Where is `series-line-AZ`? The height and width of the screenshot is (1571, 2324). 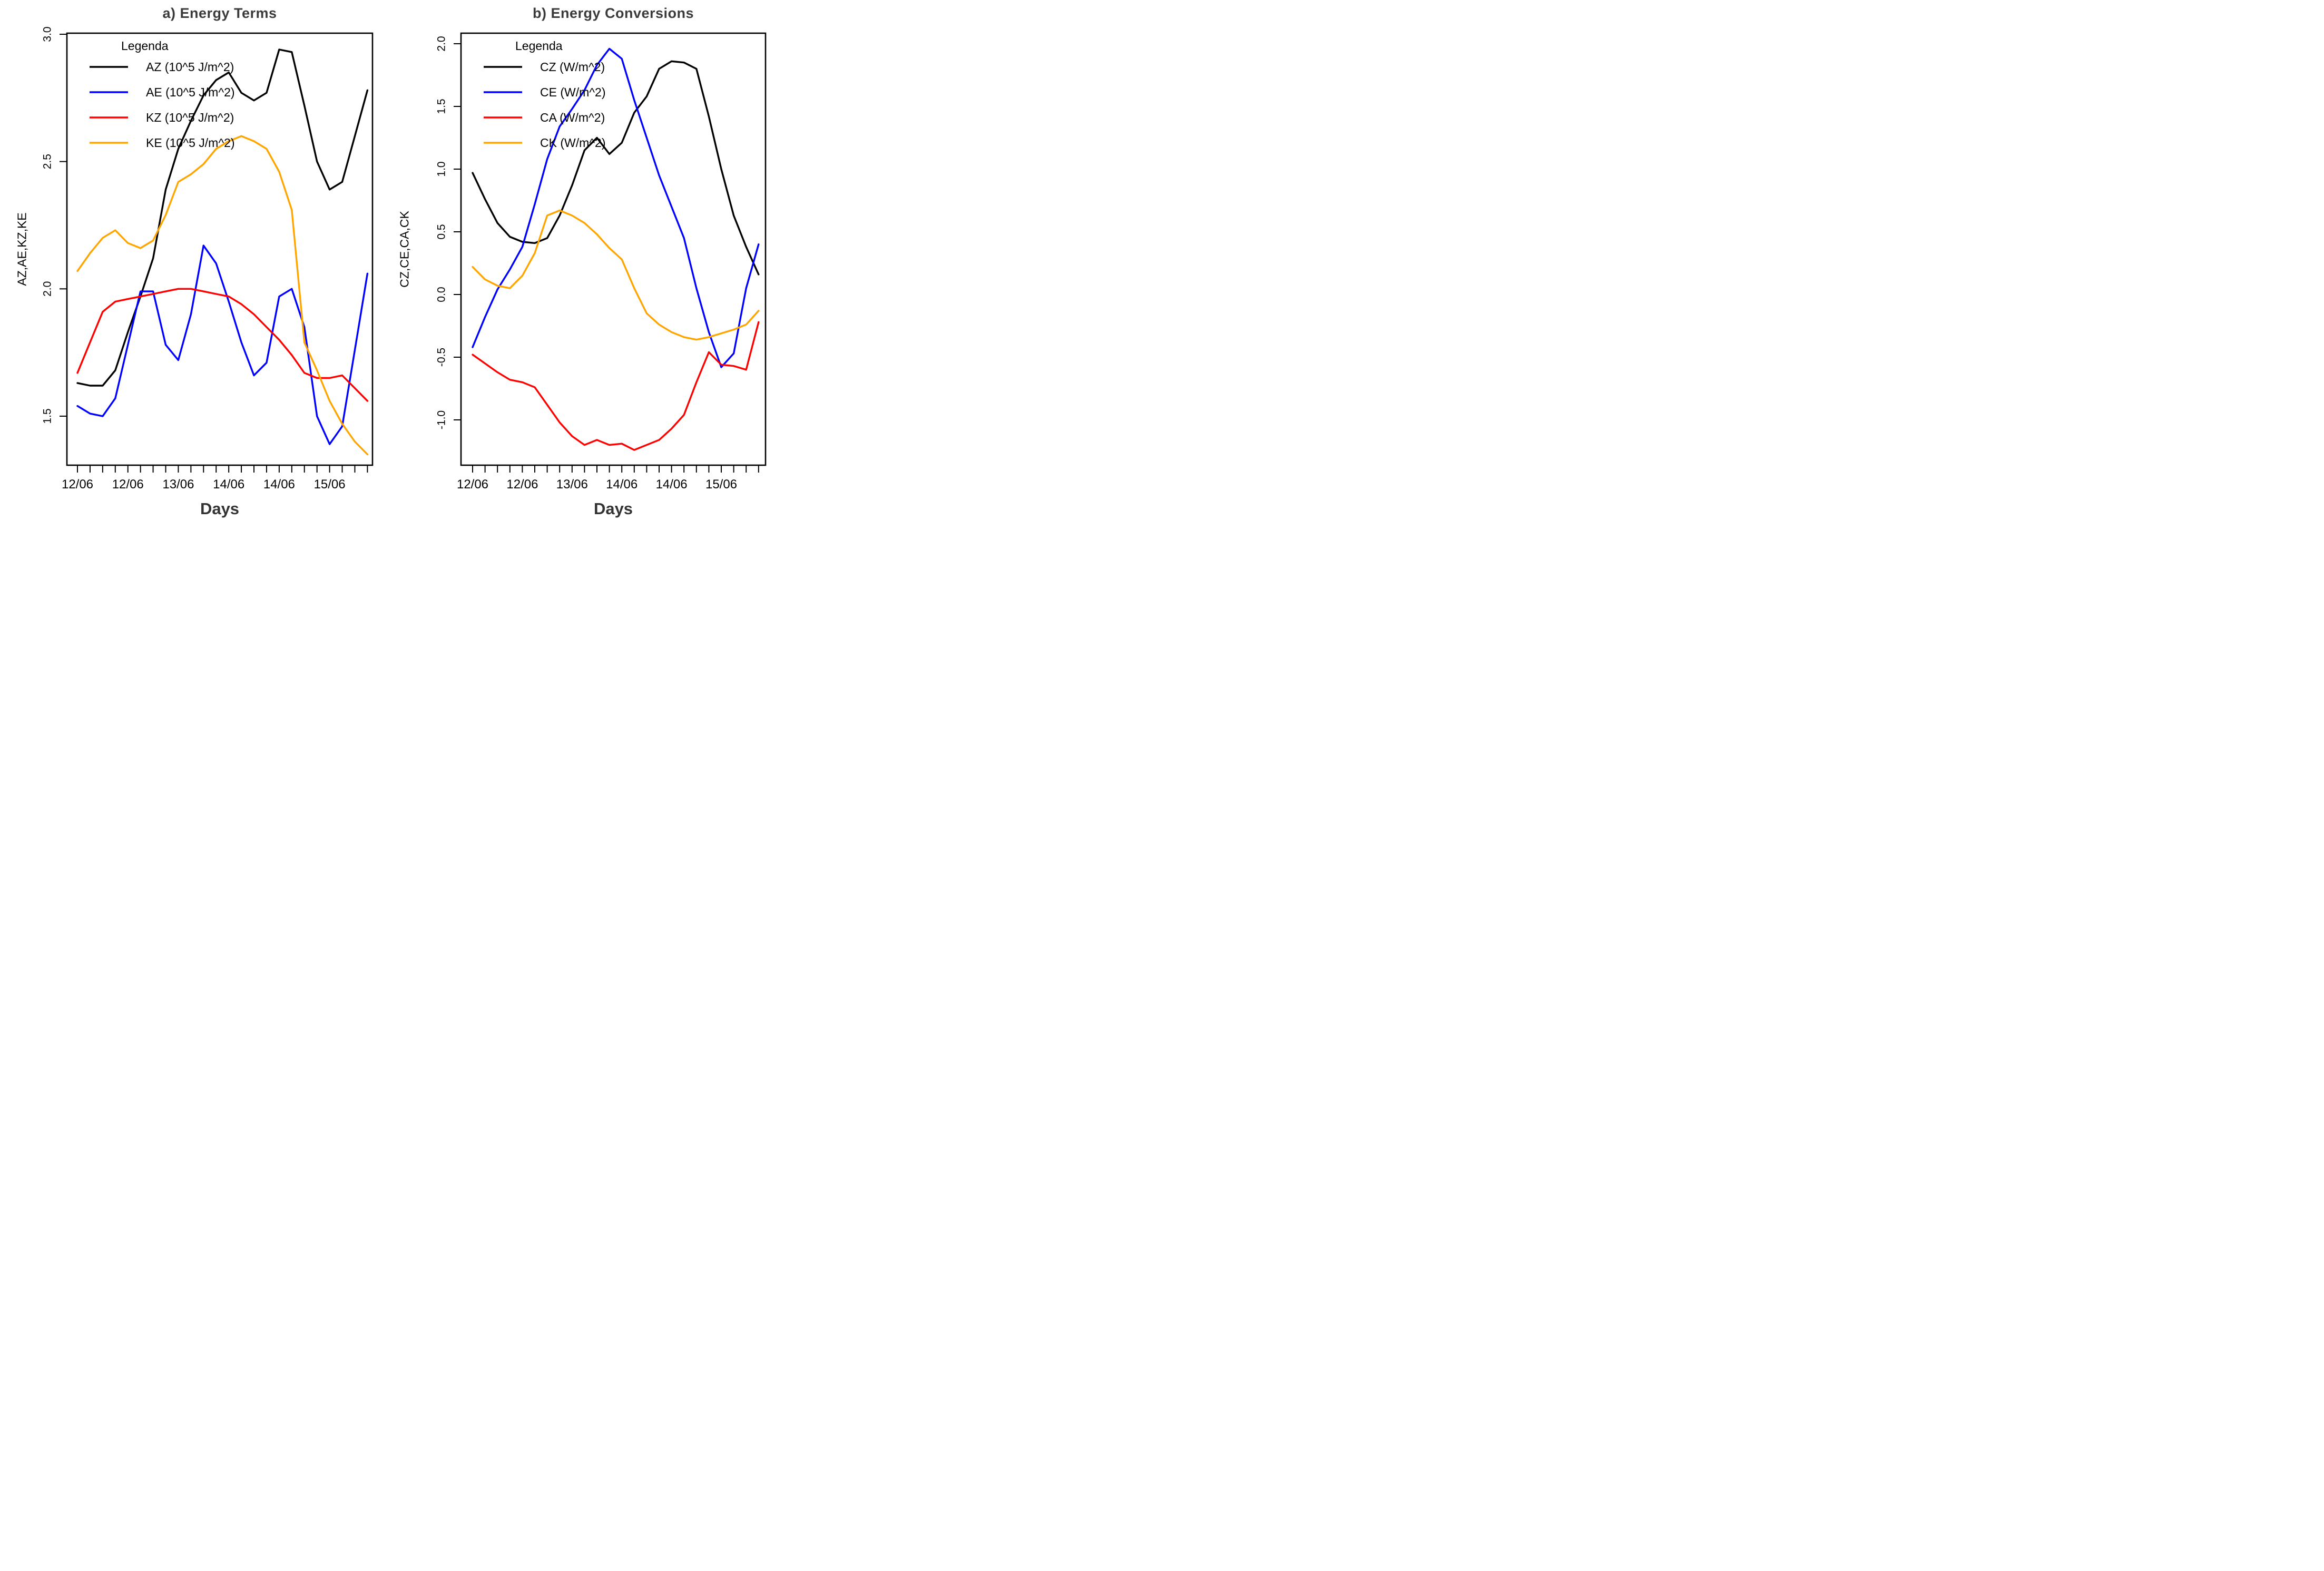
series-line-AZ is located at coordinates (222, 217).